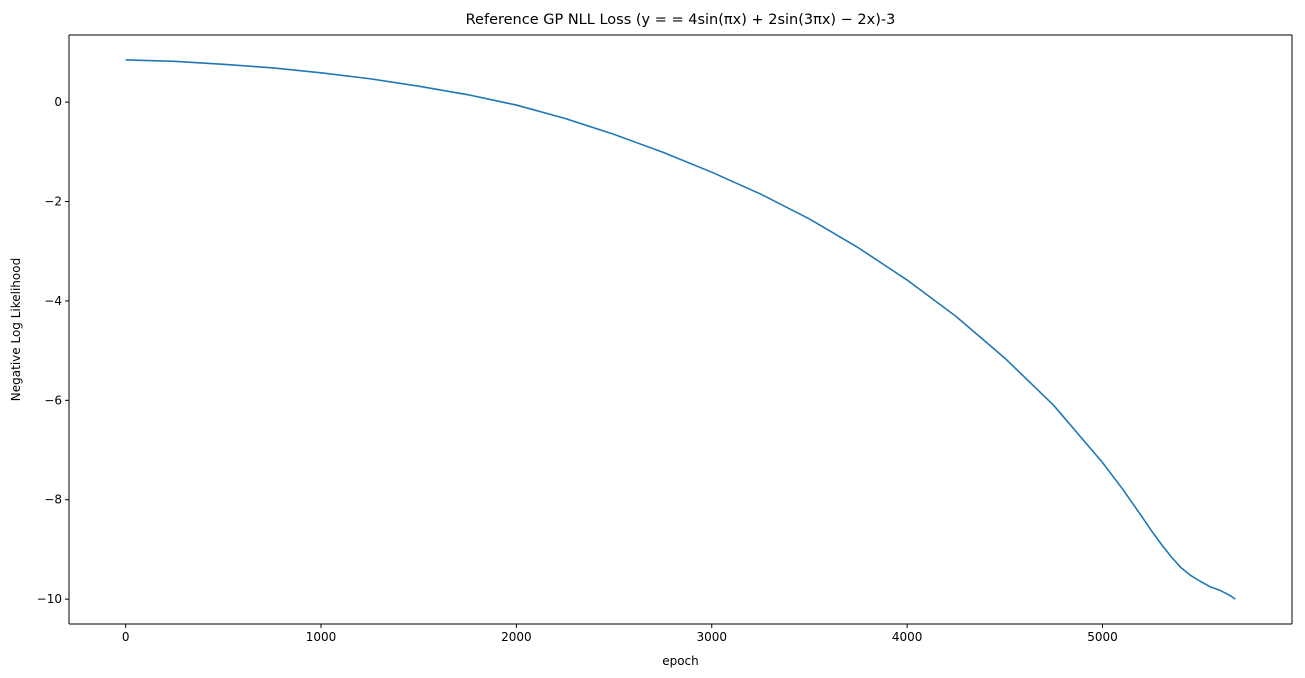  What do you see at coordinates (321, 637) in the screenshot?
I see `x-tick-label: 1000` at bounding box center [321, 637].